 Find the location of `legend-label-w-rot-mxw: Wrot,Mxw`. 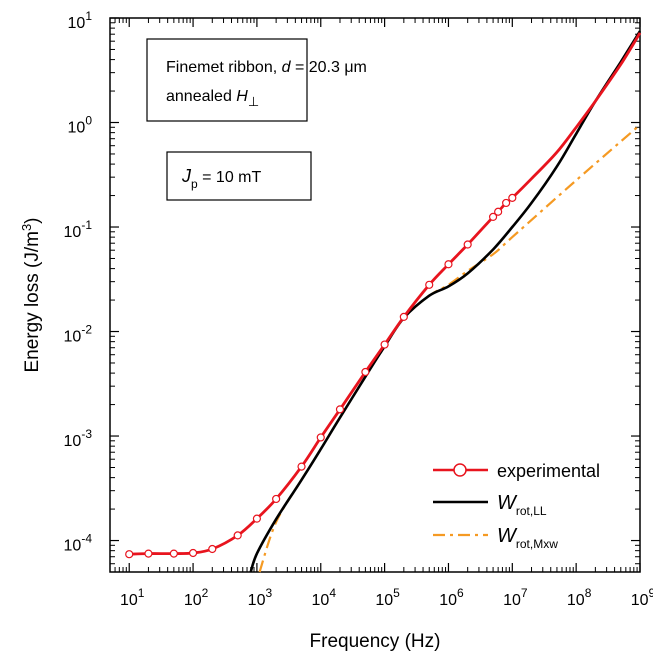

legend-label-w-rot-mxw: Wrot,Mxw is located at coordinates (527, 538).